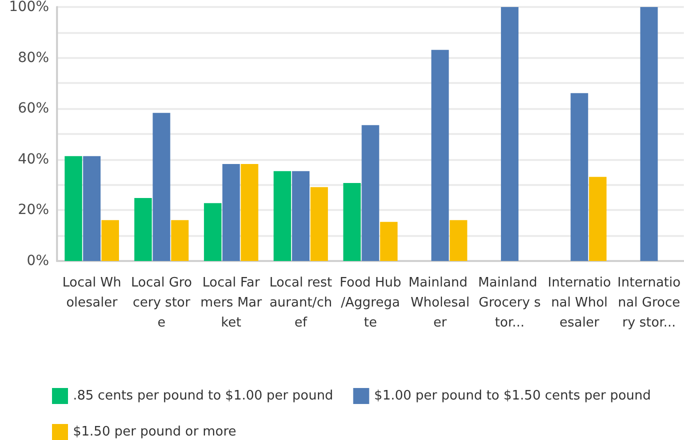  What do you see at coordinates (300, 303) in the screenshot?
I see `x-tick-label: Local restaurant/chef` at bounding box center [300, 303].